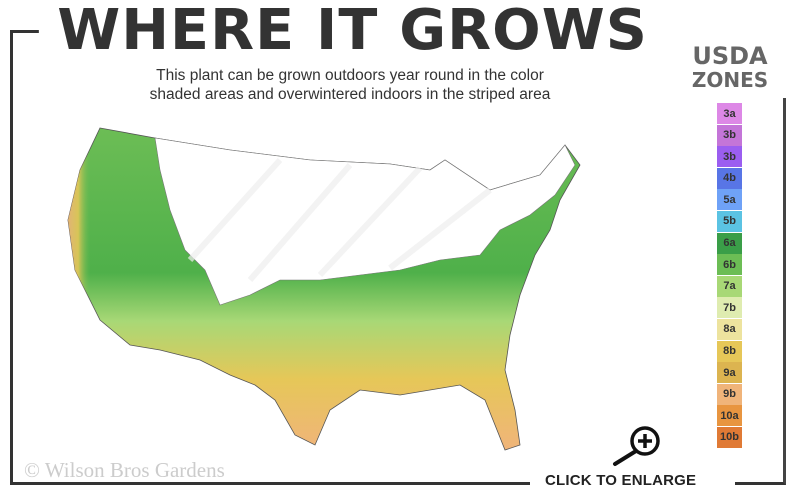  What do you see at coordinates (638, 446) in the screenshot?
I see `magnifier-plus-icon` at bounding box center [638, 446].